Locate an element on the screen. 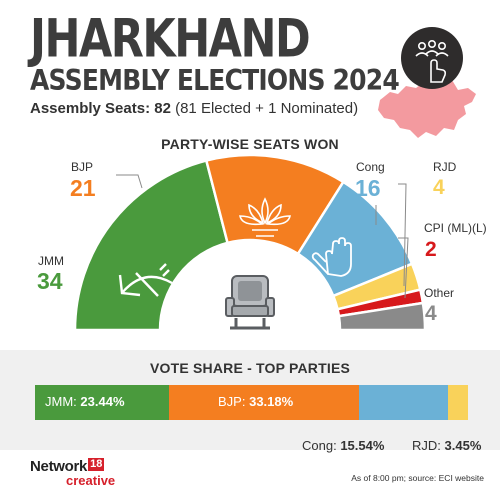  vote-segment-bjp is located at coordinates (264, 402).